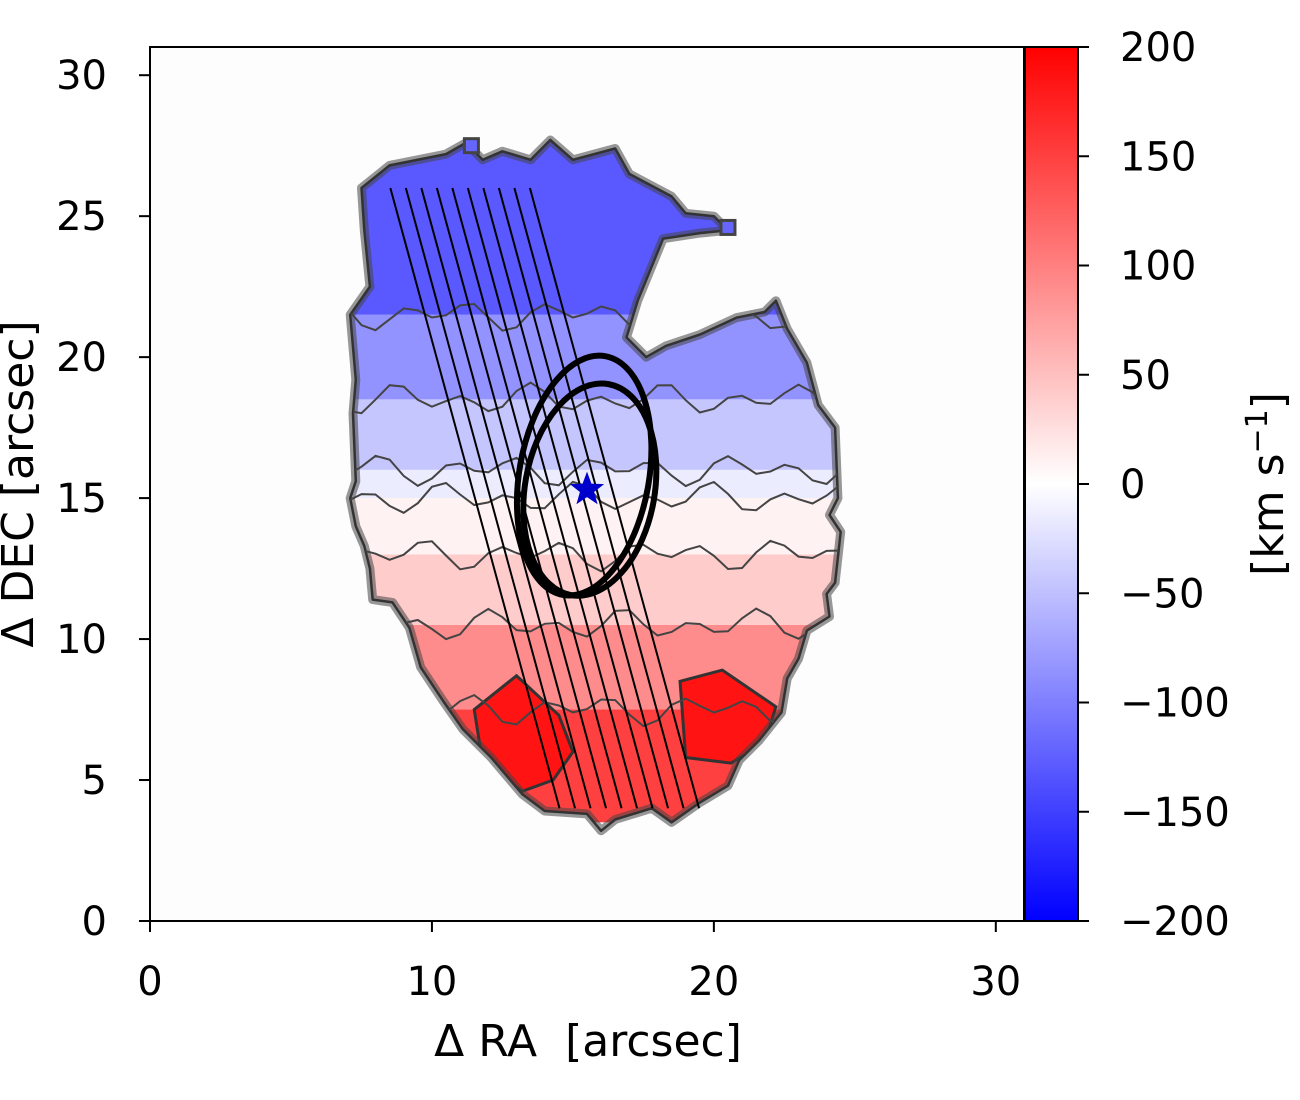 This screenshot has height=1100, width=1300. What do you see at coordinates (22, 483) in the screenshot?
I see `y-axis-label: Δ DEC [arcsec]` at bounding box center [22, 483].